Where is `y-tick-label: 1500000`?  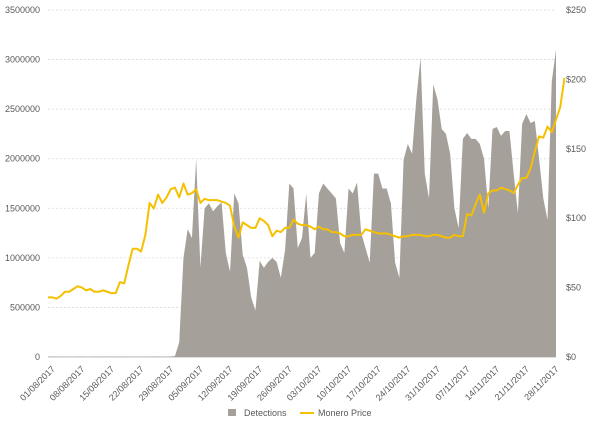
y-tick-label: 1500000 is located at coordinates (22, 208).